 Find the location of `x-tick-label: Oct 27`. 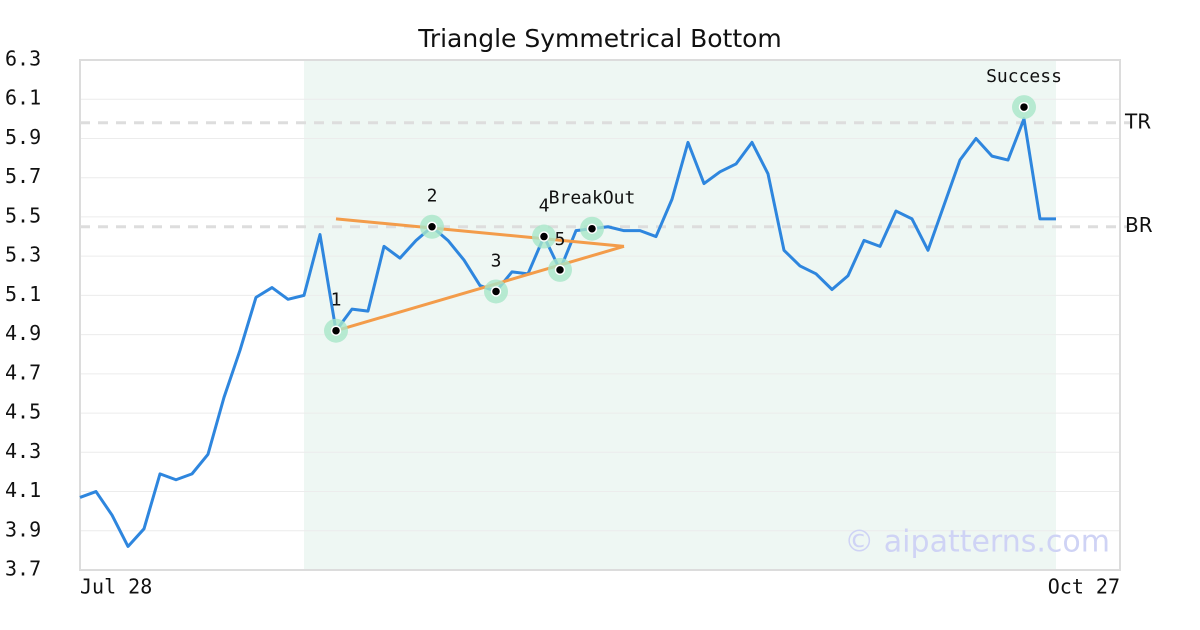

x-tick-label: Oct 27 is located at coordinates (1084, 587).